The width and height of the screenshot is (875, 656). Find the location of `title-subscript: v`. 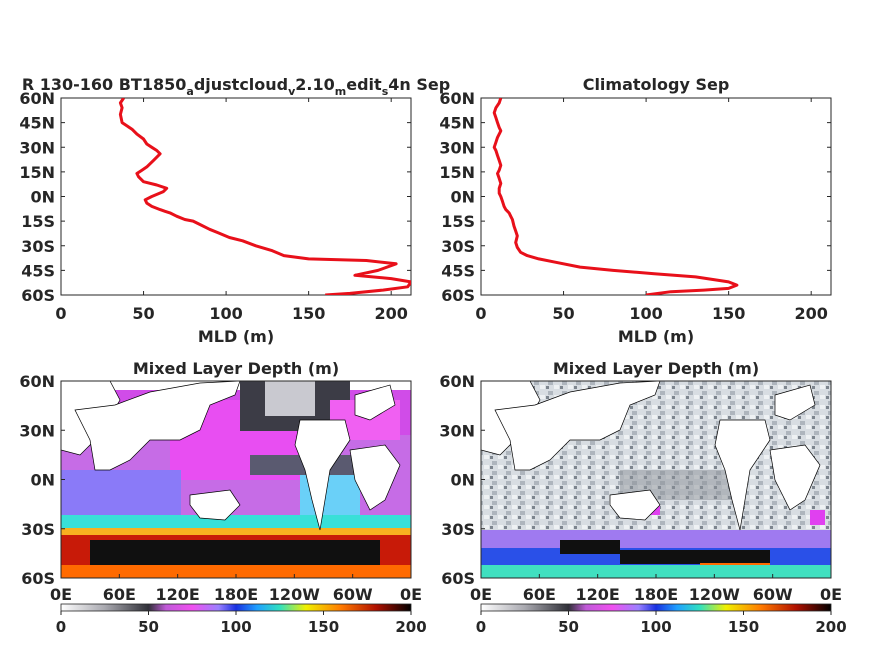

title-subscript: v is located at coordinates (292, 91).